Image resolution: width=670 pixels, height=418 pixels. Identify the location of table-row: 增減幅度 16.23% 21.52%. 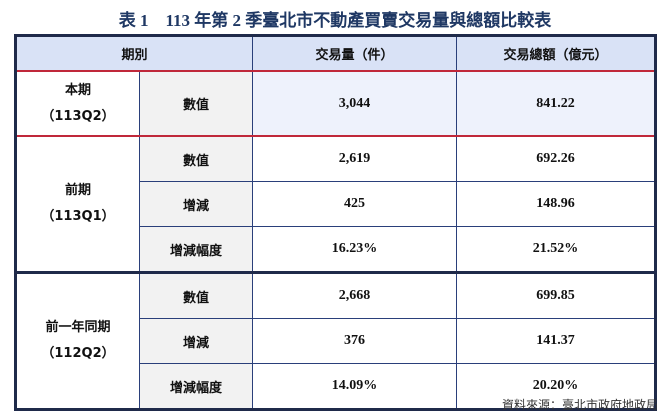
(336, 249).